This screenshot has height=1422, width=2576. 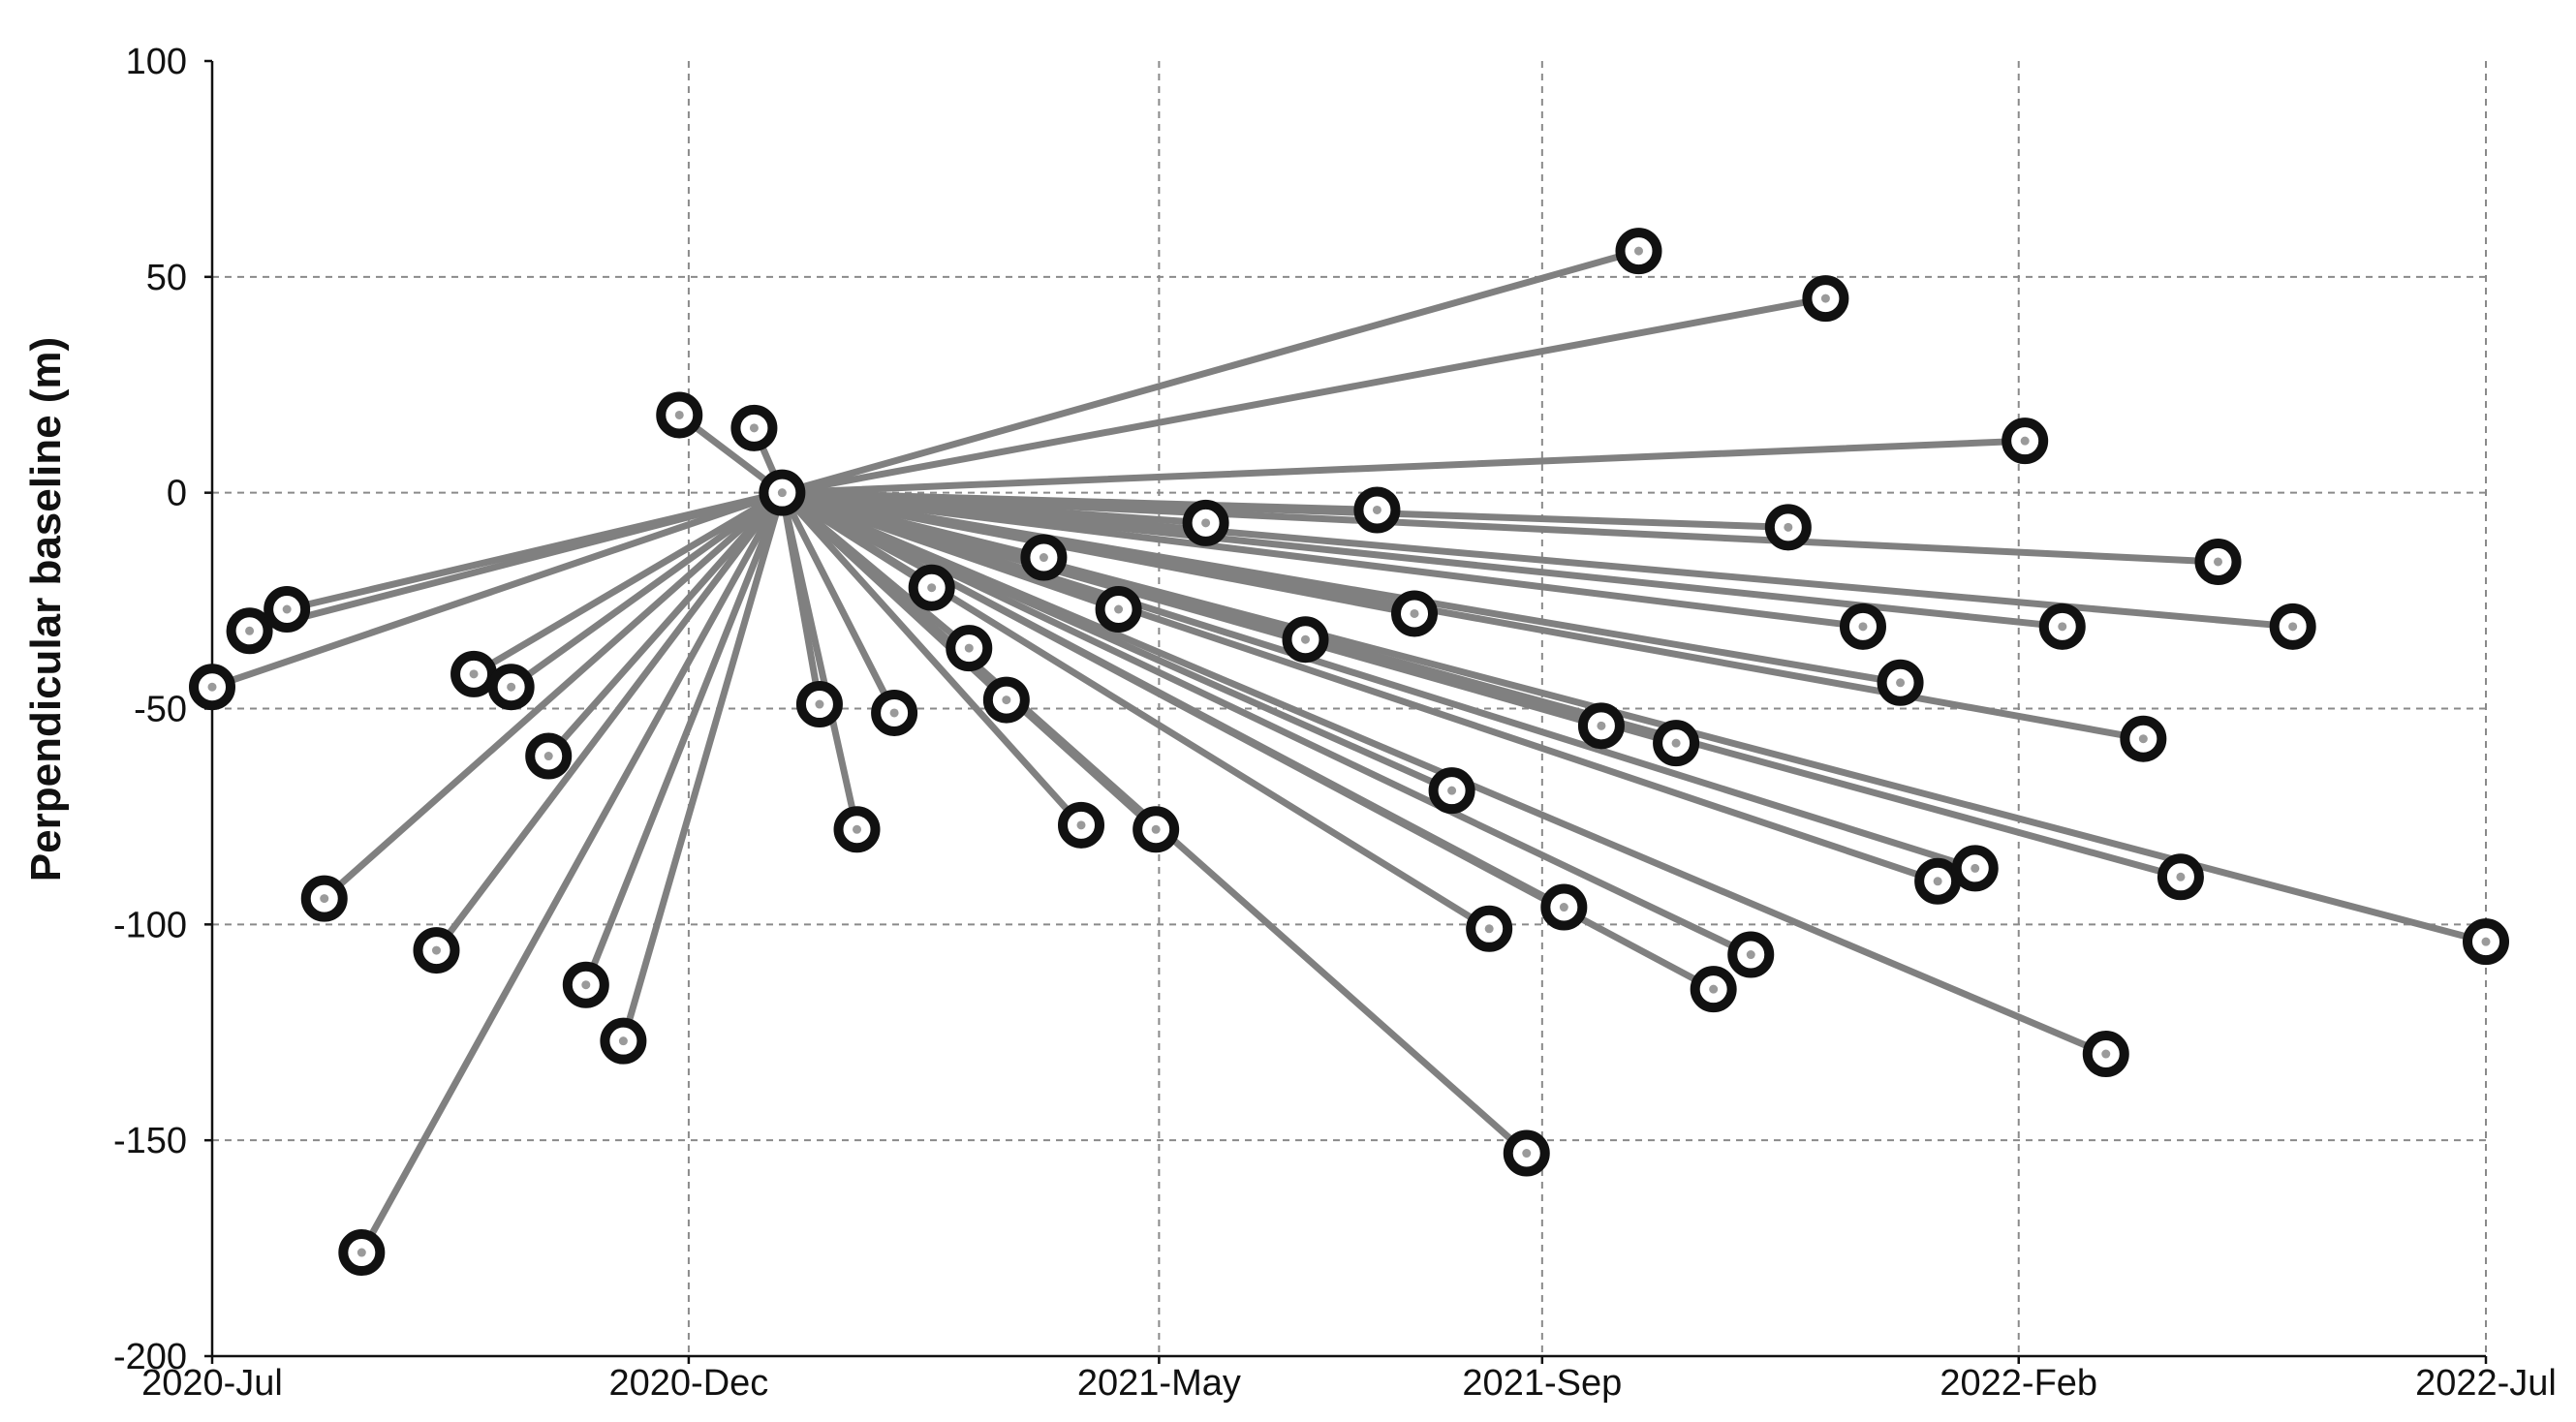 What do you see at coordinates (46, 609) in the screenshot?
I see `y-axis-title: Perpendicular baseline (m)` at bounding box center [46, 609].